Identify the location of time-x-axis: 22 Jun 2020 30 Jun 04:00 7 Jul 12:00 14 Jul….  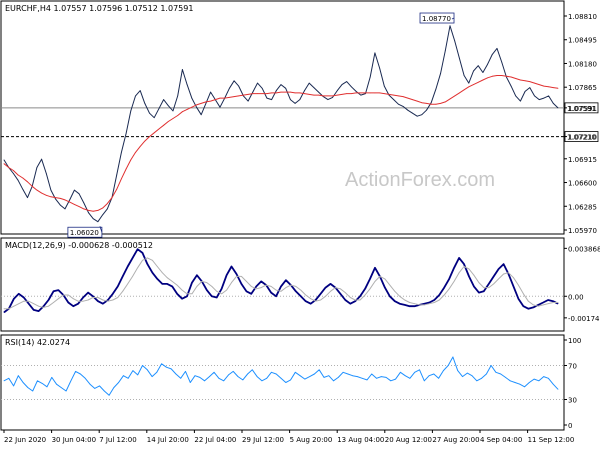
(288, 437).